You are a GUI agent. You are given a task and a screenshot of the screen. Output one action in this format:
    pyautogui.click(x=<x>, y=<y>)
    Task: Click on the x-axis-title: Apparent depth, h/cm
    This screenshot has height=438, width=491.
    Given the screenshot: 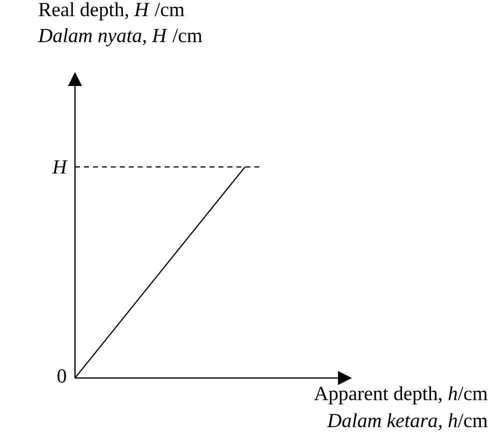 What is the action you would take?
    pyautogui.click(x=401, y=395)
    